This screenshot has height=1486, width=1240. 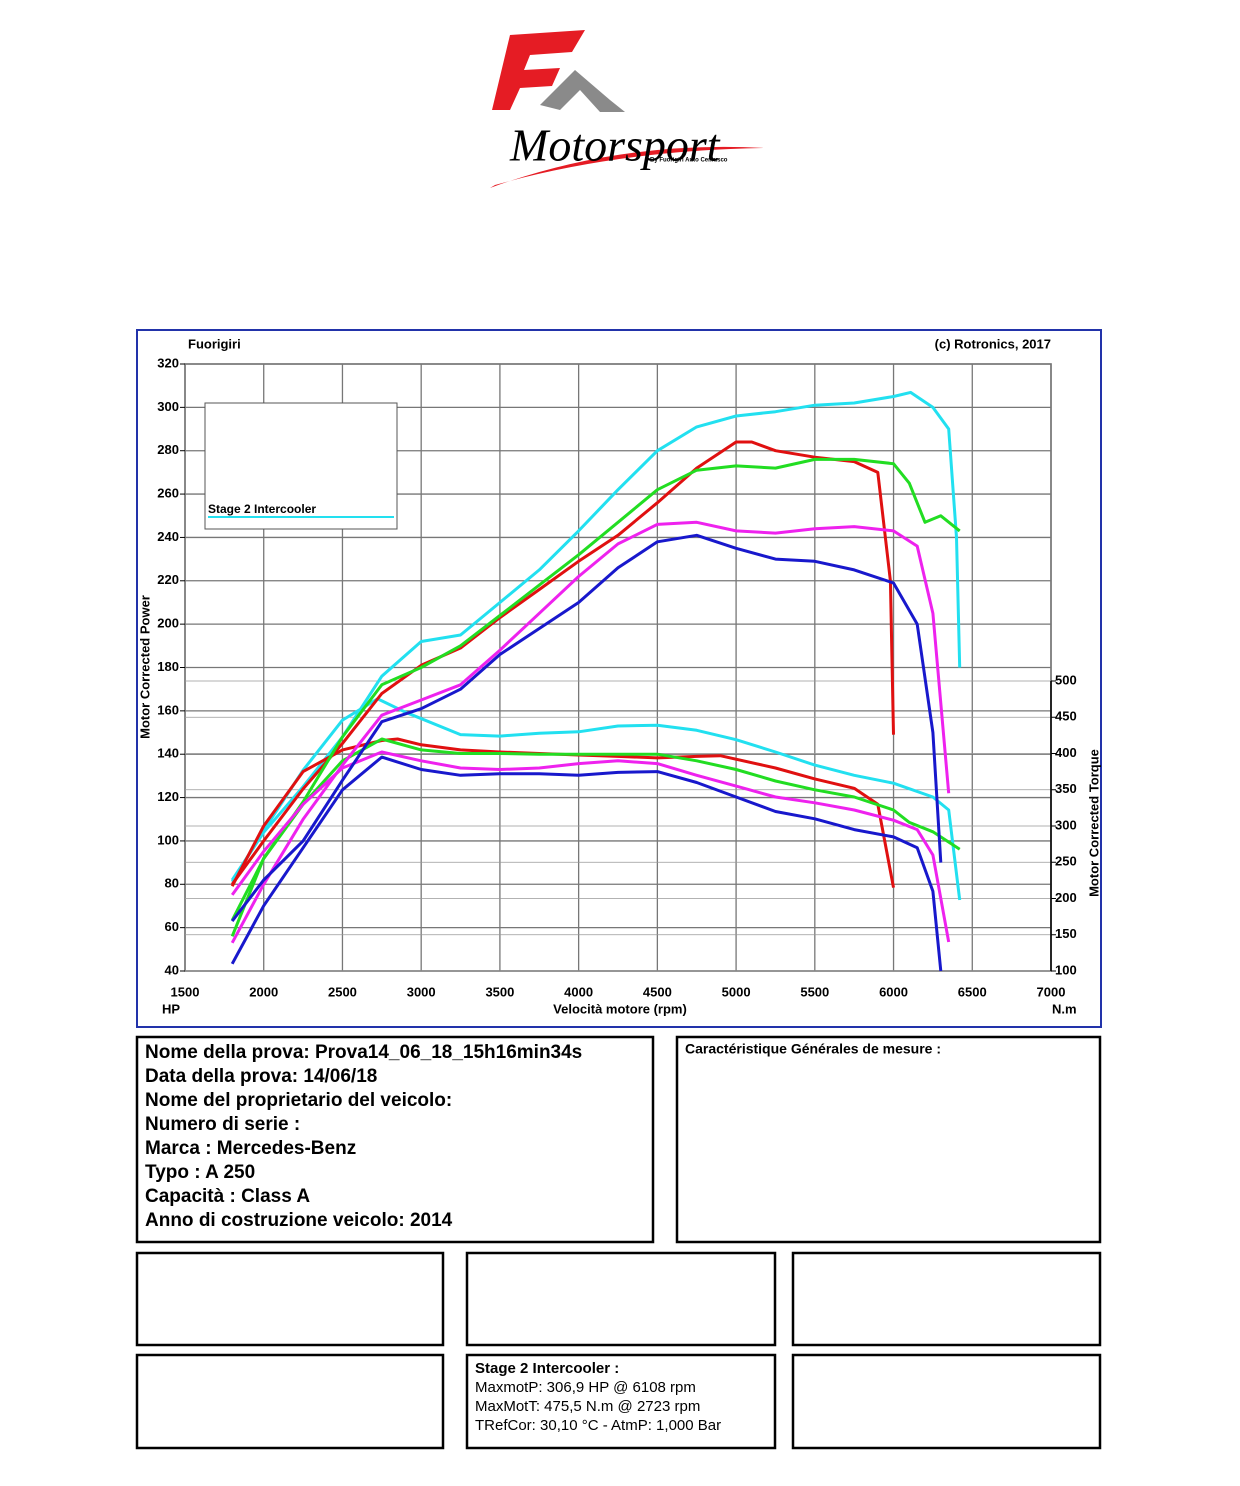 I want to click on y2-tick-label: 300, so click(x=1066, y=824).